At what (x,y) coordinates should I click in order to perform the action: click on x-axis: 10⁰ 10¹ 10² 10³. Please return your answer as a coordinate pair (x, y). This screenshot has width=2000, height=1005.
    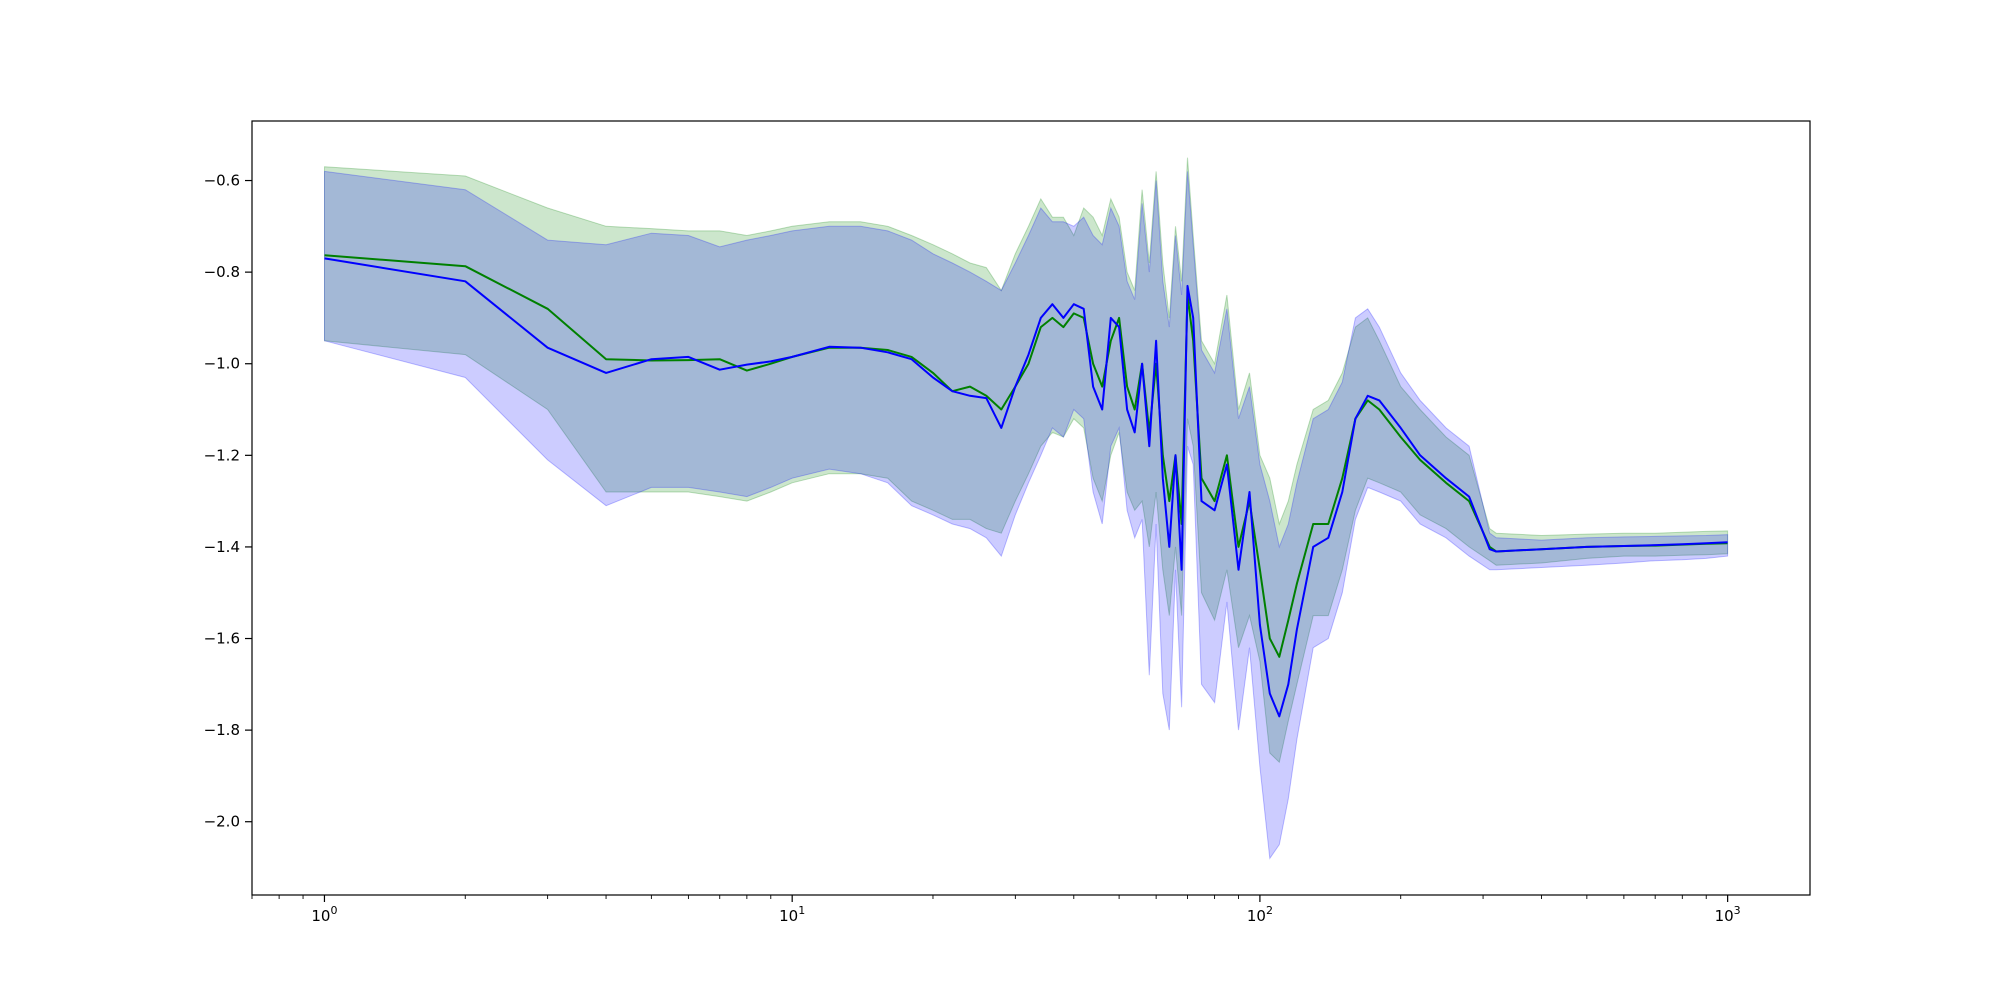
    Looking at the image, I should click on (996, 910).